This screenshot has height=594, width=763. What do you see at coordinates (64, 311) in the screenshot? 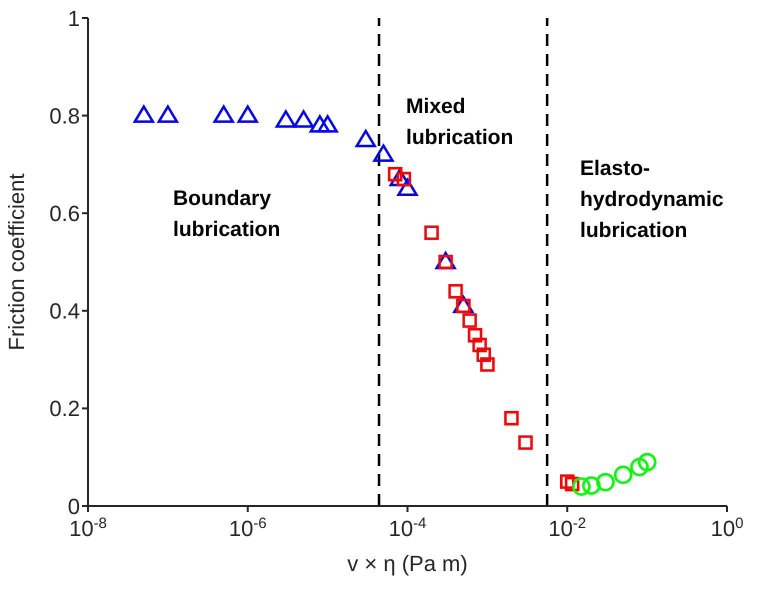
I see `y-tick-label: 0.4` at bounding box center [64, 311].